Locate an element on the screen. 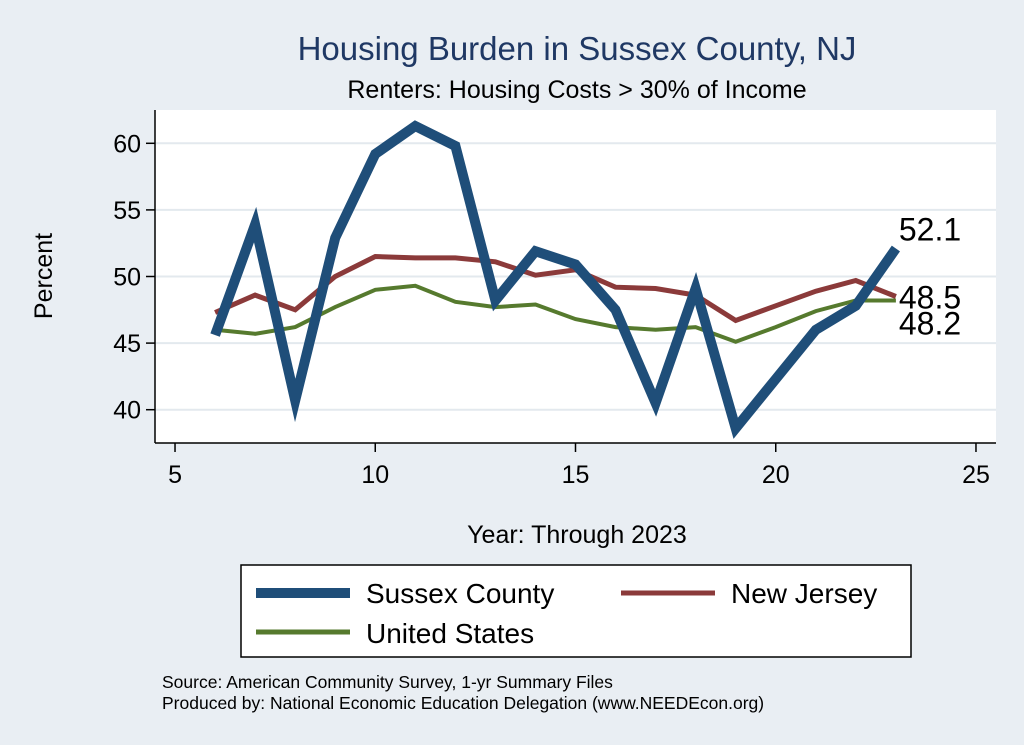 The image size is (1024, 745). x-tick-label-5: 5 is located at coordinates (175, 475).